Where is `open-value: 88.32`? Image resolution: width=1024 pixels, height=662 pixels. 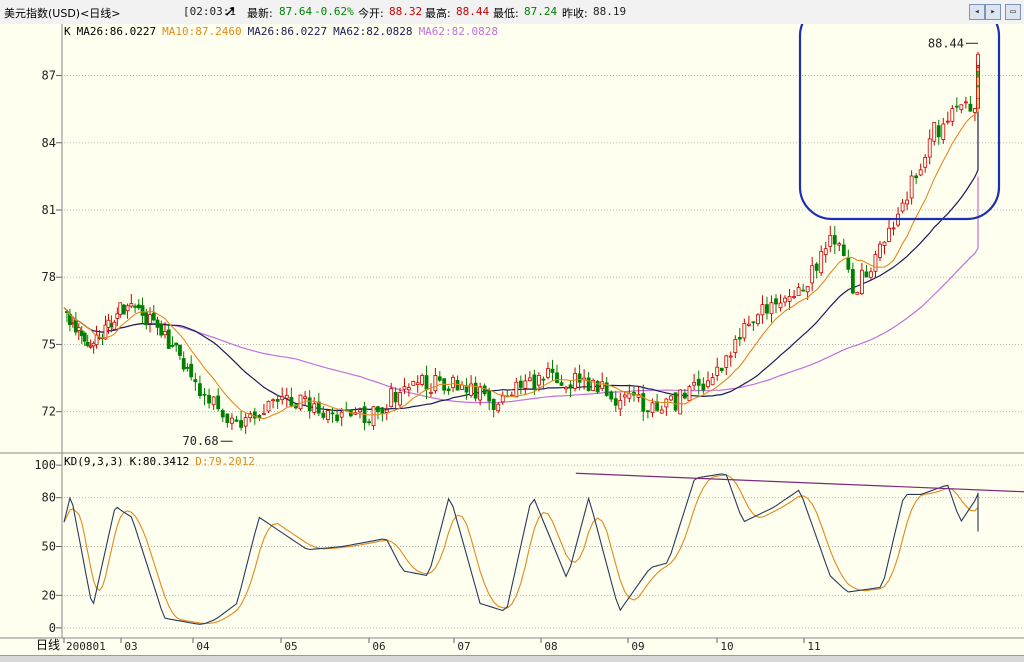 open-value: 88.32 is located at coordinates (406, 11).